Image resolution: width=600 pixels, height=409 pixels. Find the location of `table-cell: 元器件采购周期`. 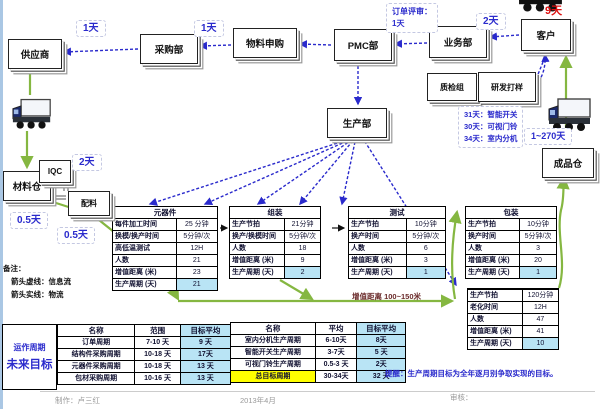

table-cell: 元器件采购周期 is located at coordinates (96, 366).